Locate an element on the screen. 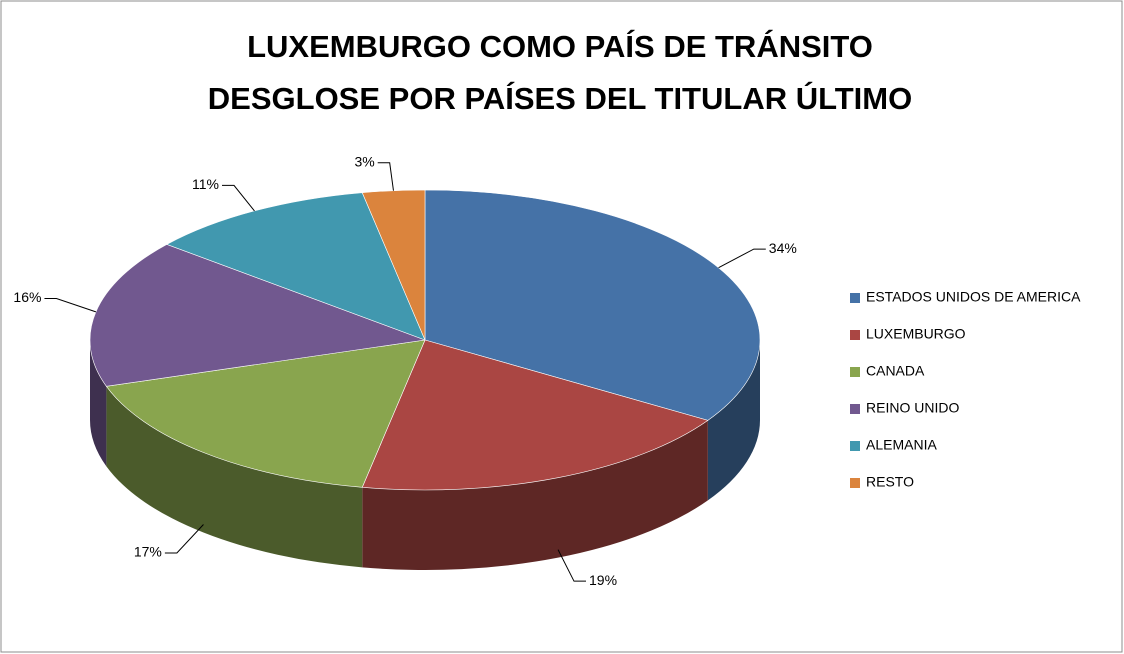  data-label: 17% is located at coordinates (148, 552).